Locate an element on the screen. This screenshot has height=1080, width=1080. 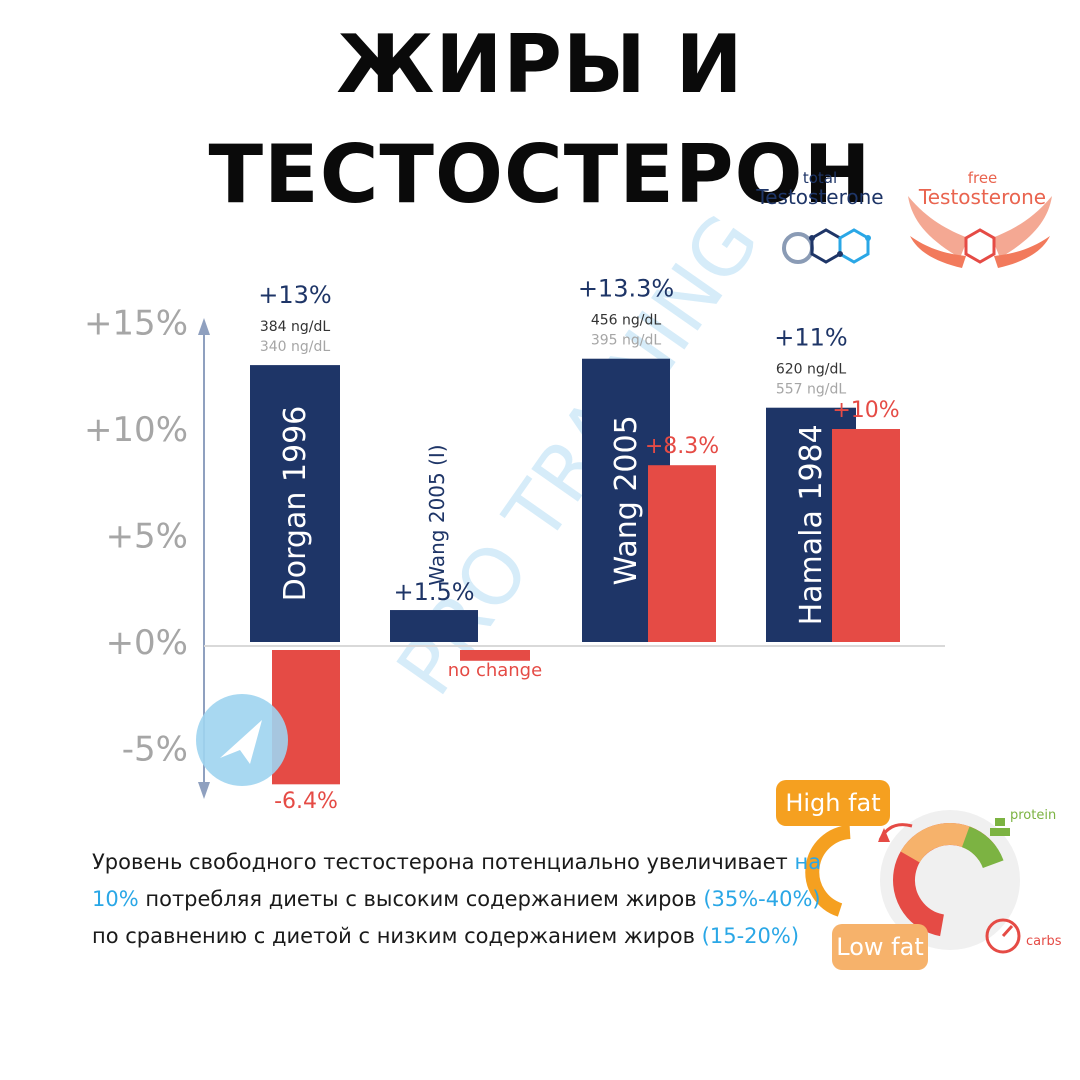
paper-plane-icon is located at coordinates (242, 740).